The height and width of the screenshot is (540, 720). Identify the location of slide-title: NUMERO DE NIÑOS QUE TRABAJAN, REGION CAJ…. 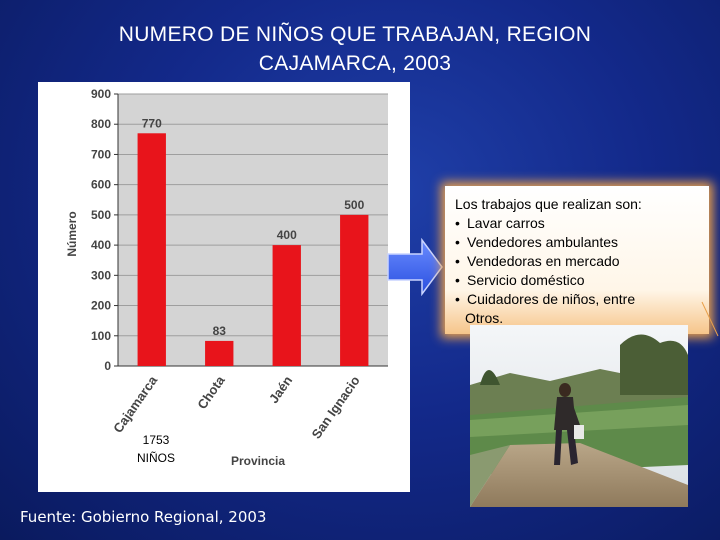
(355, 49).